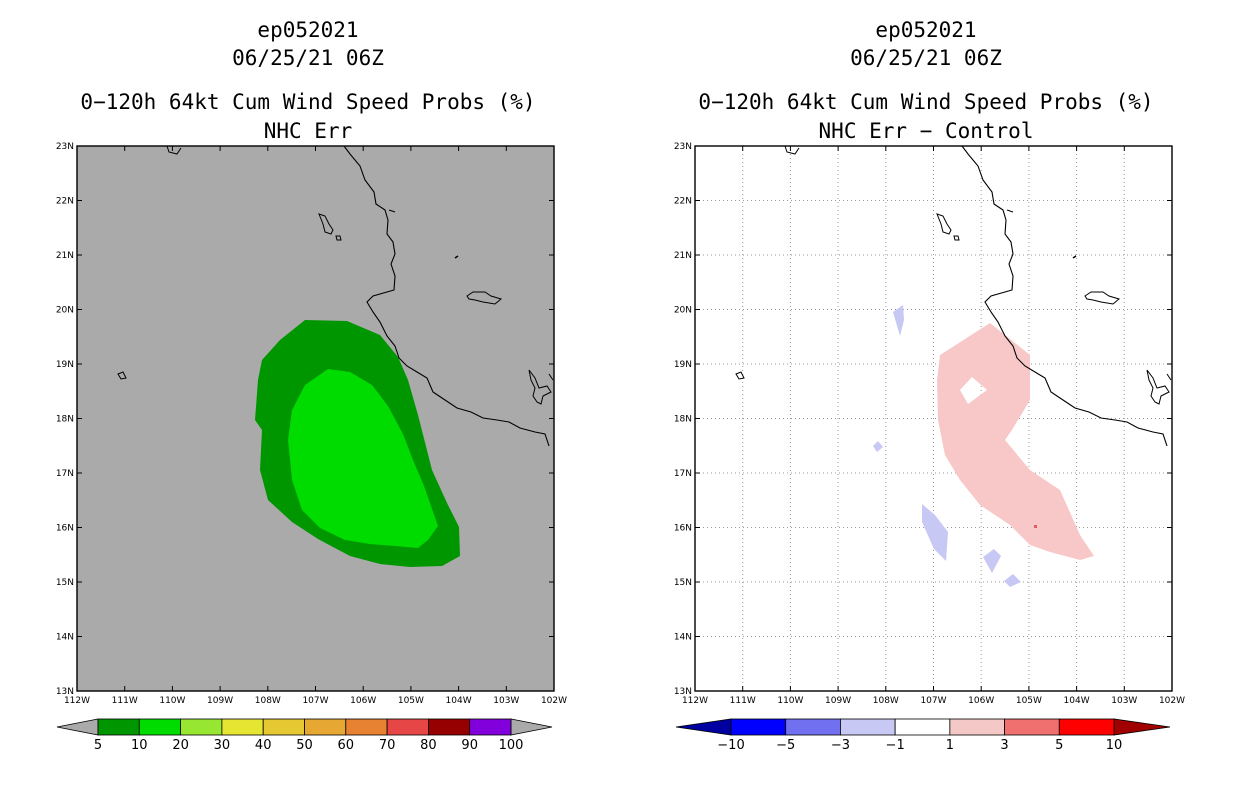 The image size is (1236, 800). What do you see at coordinates (511, 745) in the screenshot?
I see `left-colorbar-label: 100` at bounding box center [511, 745].